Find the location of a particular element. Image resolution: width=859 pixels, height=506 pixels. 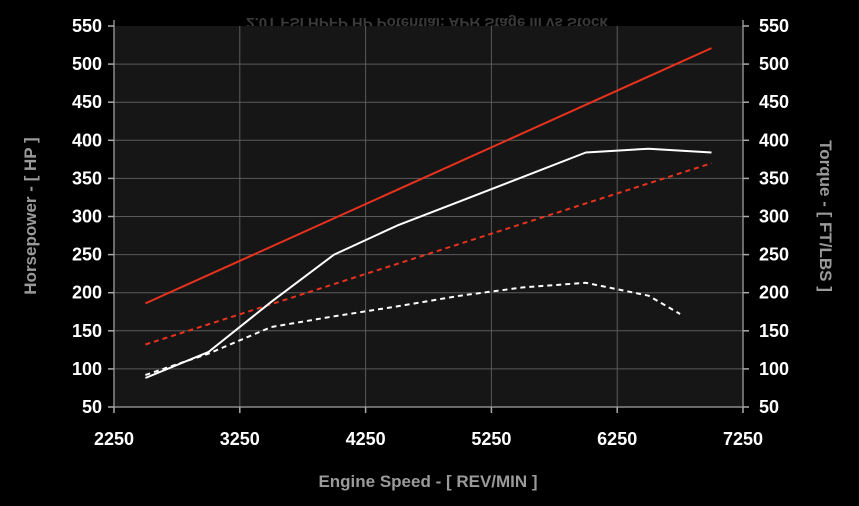

x-axis-label: Engine Speed - [ REV/MIN ] is located at coordinates (427, 481).